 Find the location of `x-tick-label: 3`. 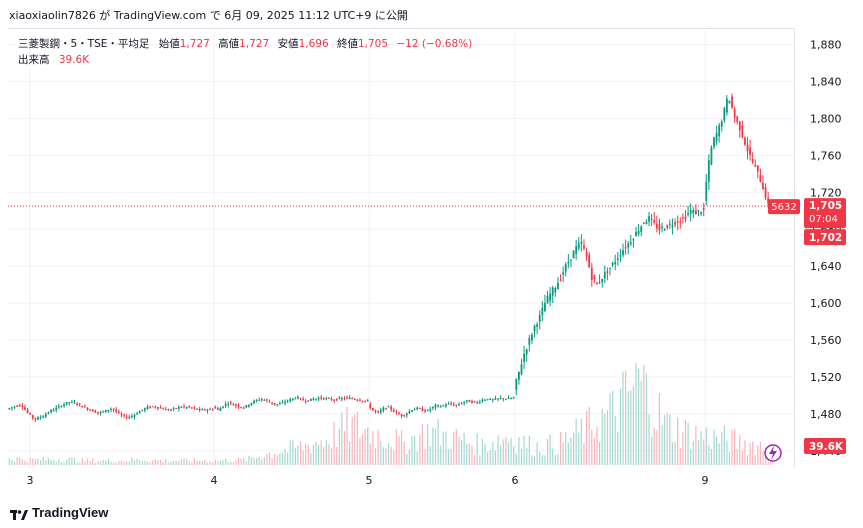

x-tick-label: 3 is located at coordinates (30, 480).